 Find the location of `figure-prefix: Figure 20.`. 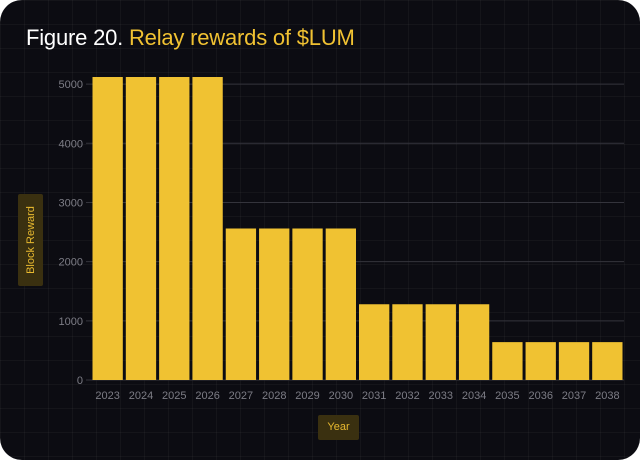

figure-prefix: Figure 20. is located at coordinates (75, 37).